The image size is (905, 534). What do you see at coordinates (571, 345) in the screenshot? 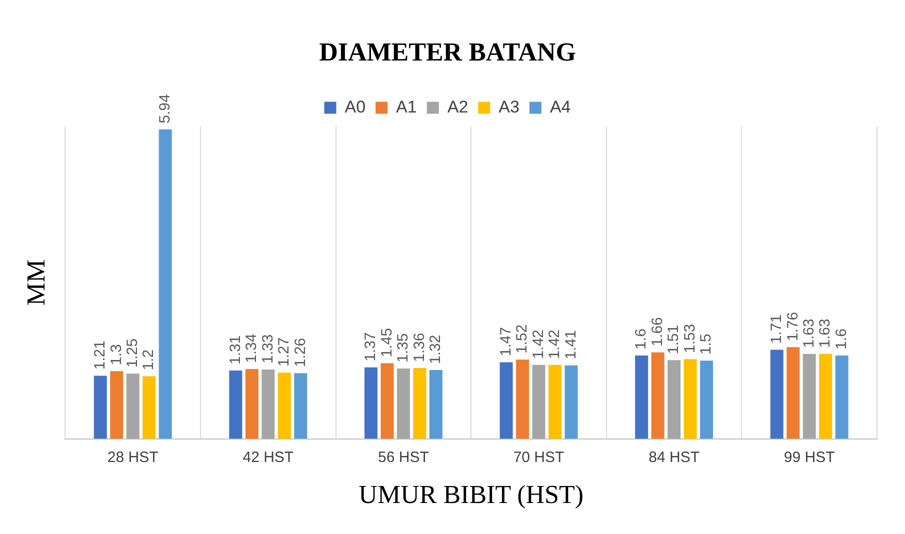
I see `data-label: 1.41` at bounding box center [571, 345].